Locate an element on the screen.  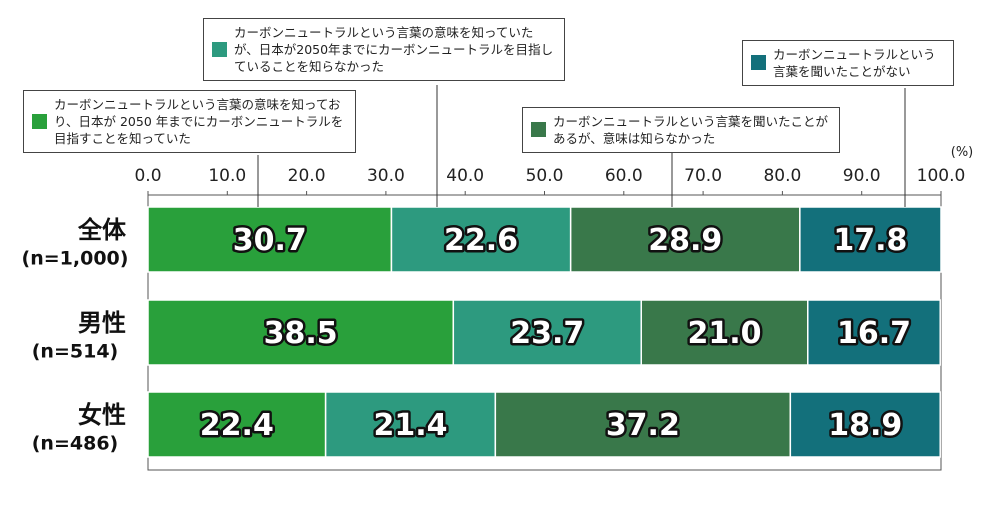
value-label: 22.6 is located at coordinates (481, 240).